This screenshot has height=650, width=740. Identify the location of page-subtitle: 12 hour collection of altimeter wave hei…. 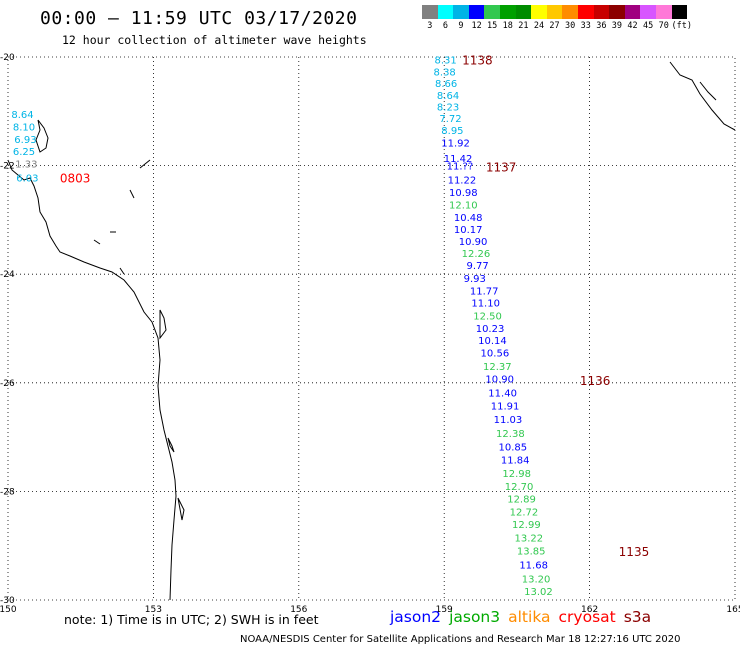
(214, 40).